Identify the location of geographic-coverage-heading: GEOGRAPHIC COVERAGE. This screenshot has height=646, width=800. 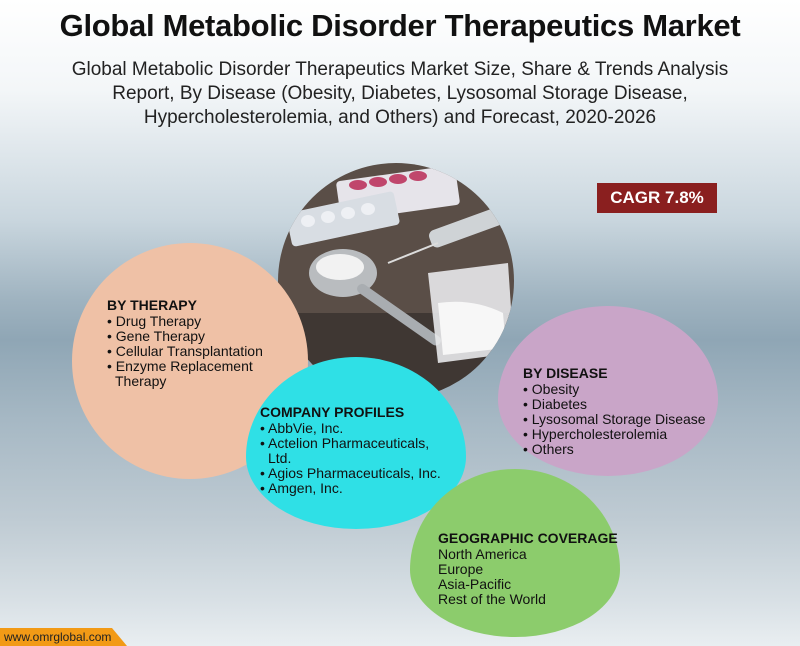
(528, 538).